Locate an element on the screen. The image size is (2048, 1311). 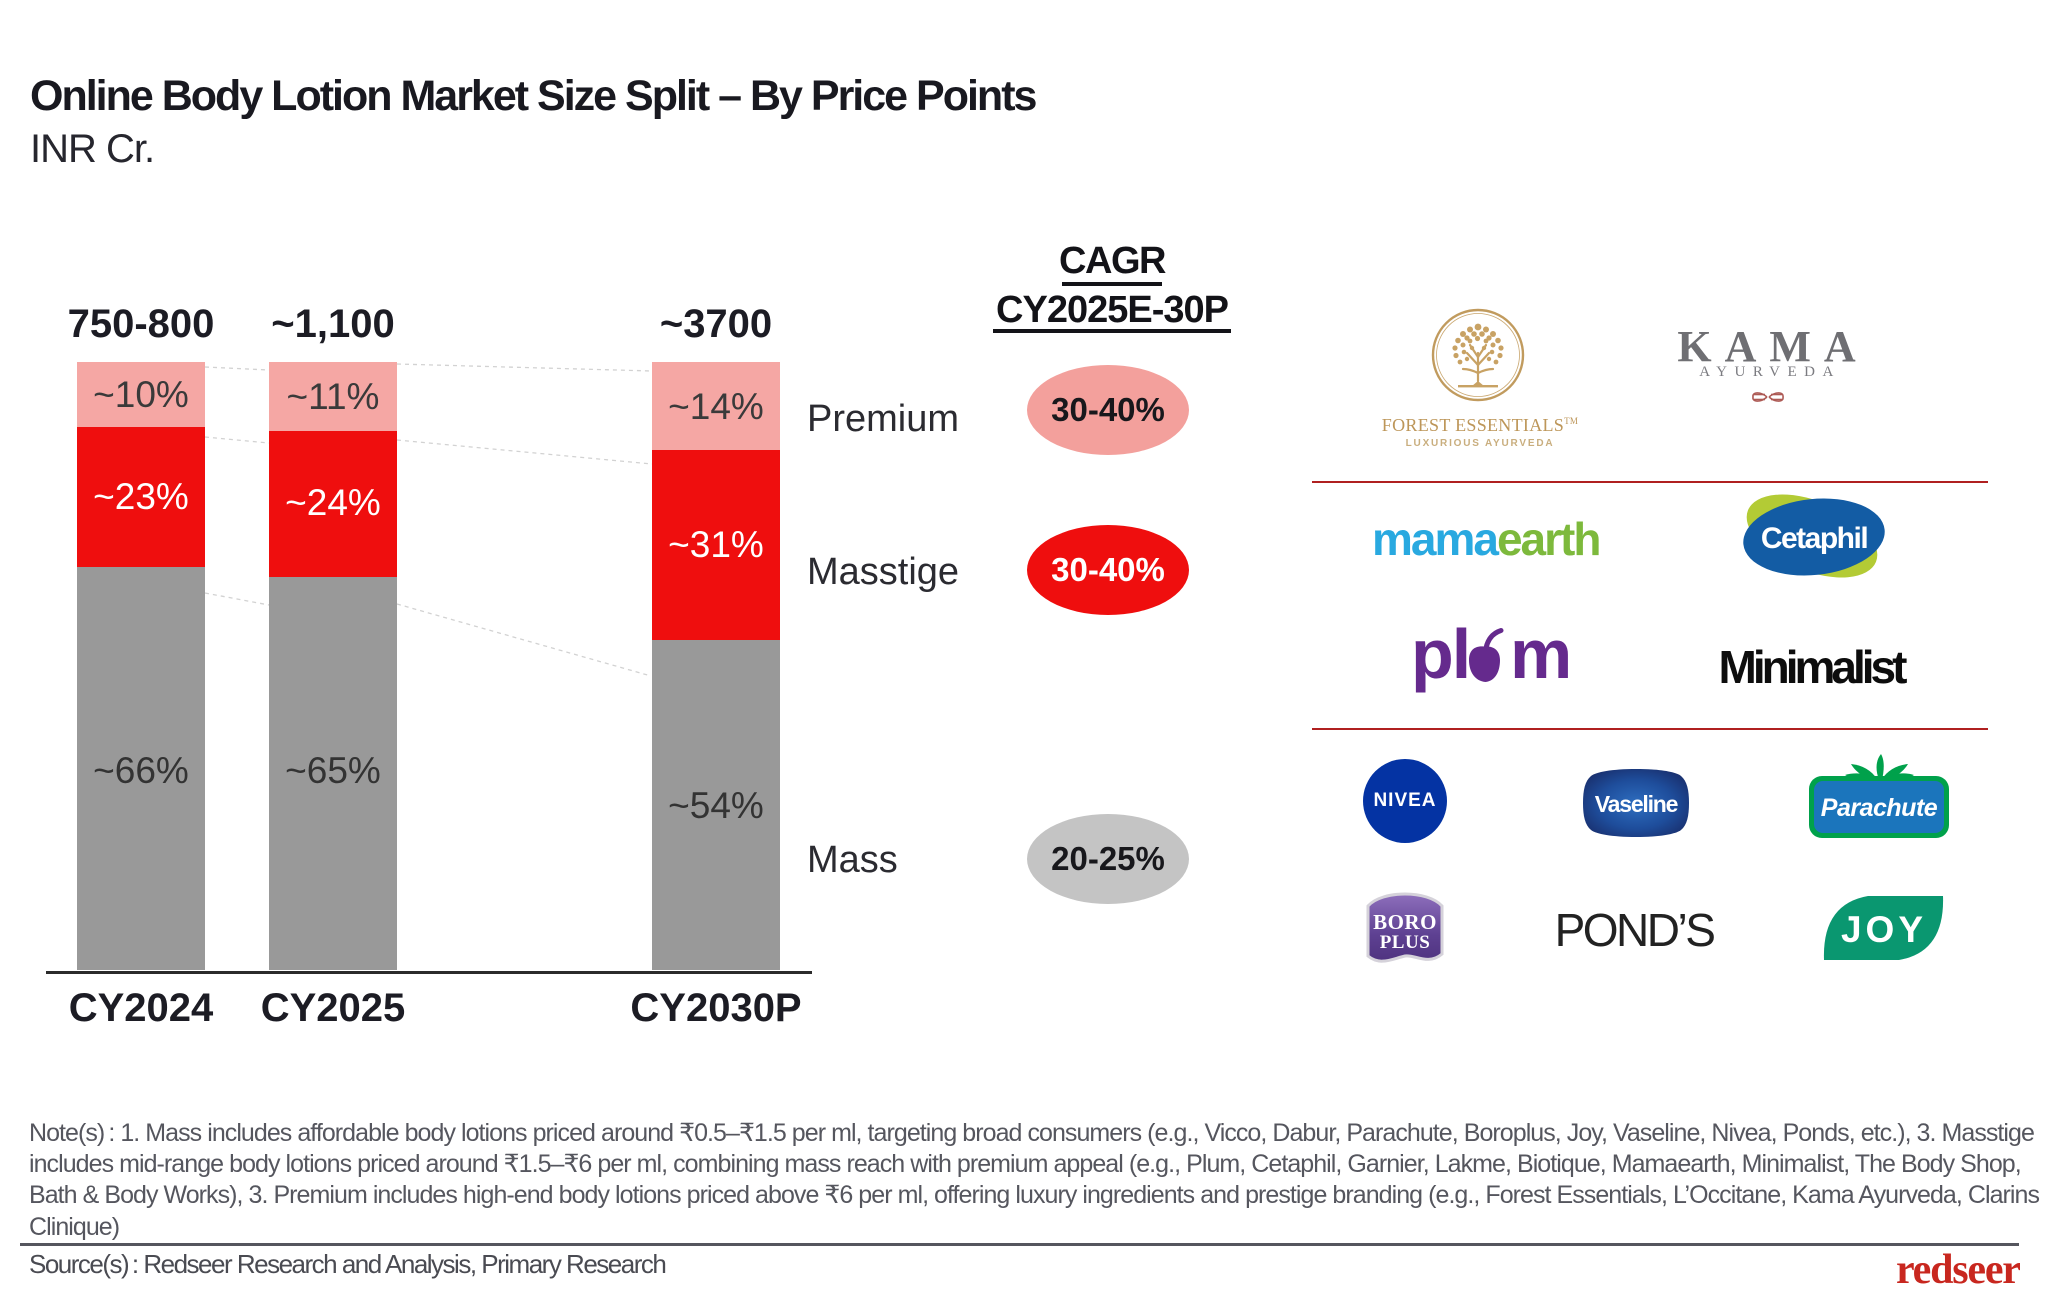
svg-text: JOY is located at coordinates (1884, 929).